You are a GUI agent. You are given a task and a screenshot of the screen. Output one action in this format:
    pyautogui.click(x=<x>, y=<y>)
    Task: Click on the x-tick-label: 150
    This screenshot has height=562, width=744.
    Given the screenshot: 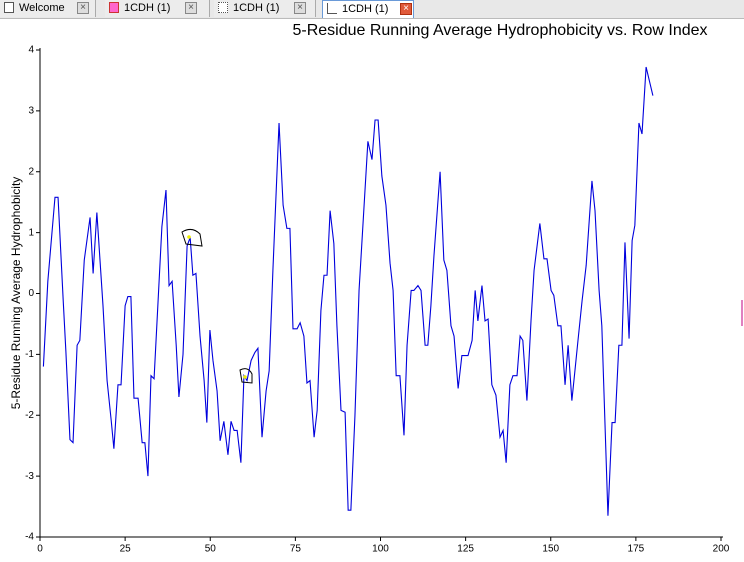 What is the action you would take?
    pyautogui.click(x=550, y=549)
    